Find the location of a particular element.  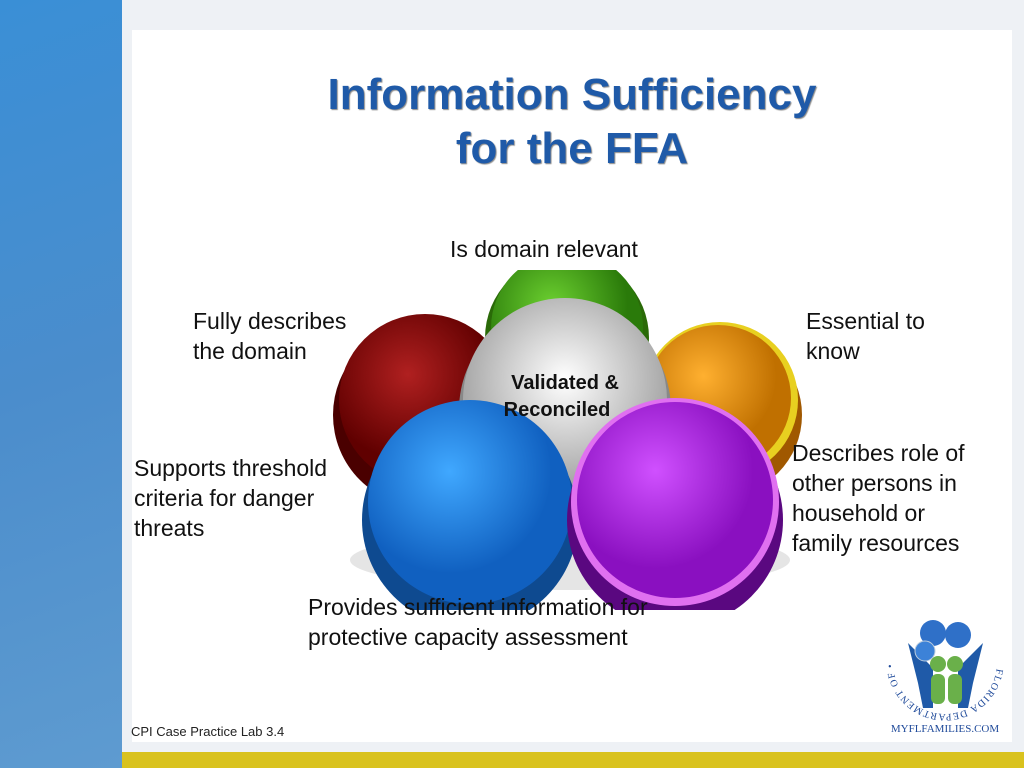

label-line: family resources is located at coordinates (876, 543).